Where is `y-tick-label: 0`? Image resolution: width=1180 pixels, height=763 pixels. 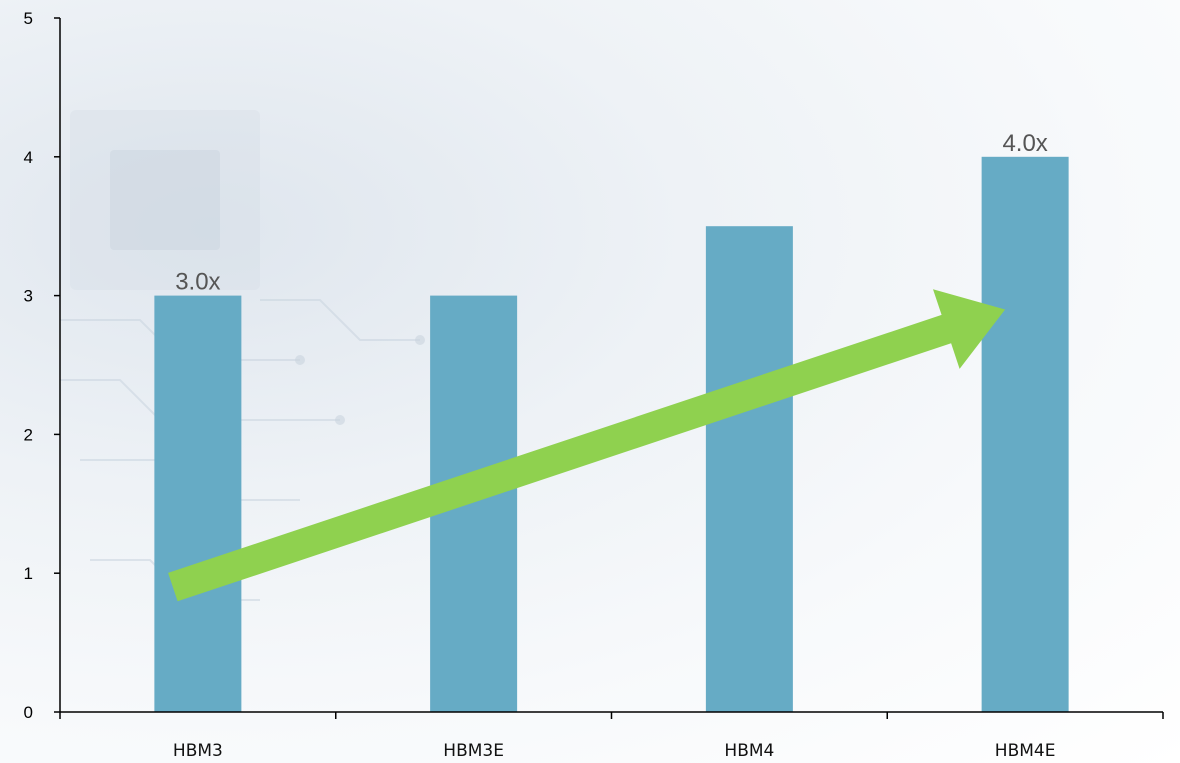 y-tick-label: 0 is located at coordinates (28, 712).